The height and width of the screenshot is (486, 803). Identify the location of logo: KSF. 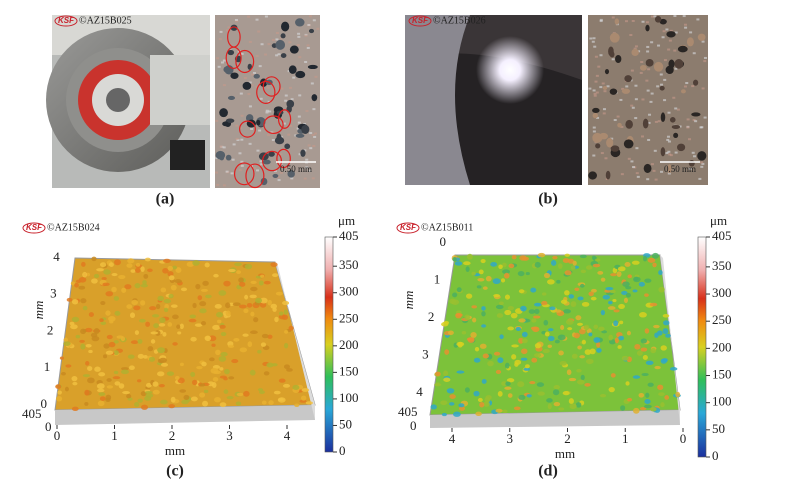
(34, 227).